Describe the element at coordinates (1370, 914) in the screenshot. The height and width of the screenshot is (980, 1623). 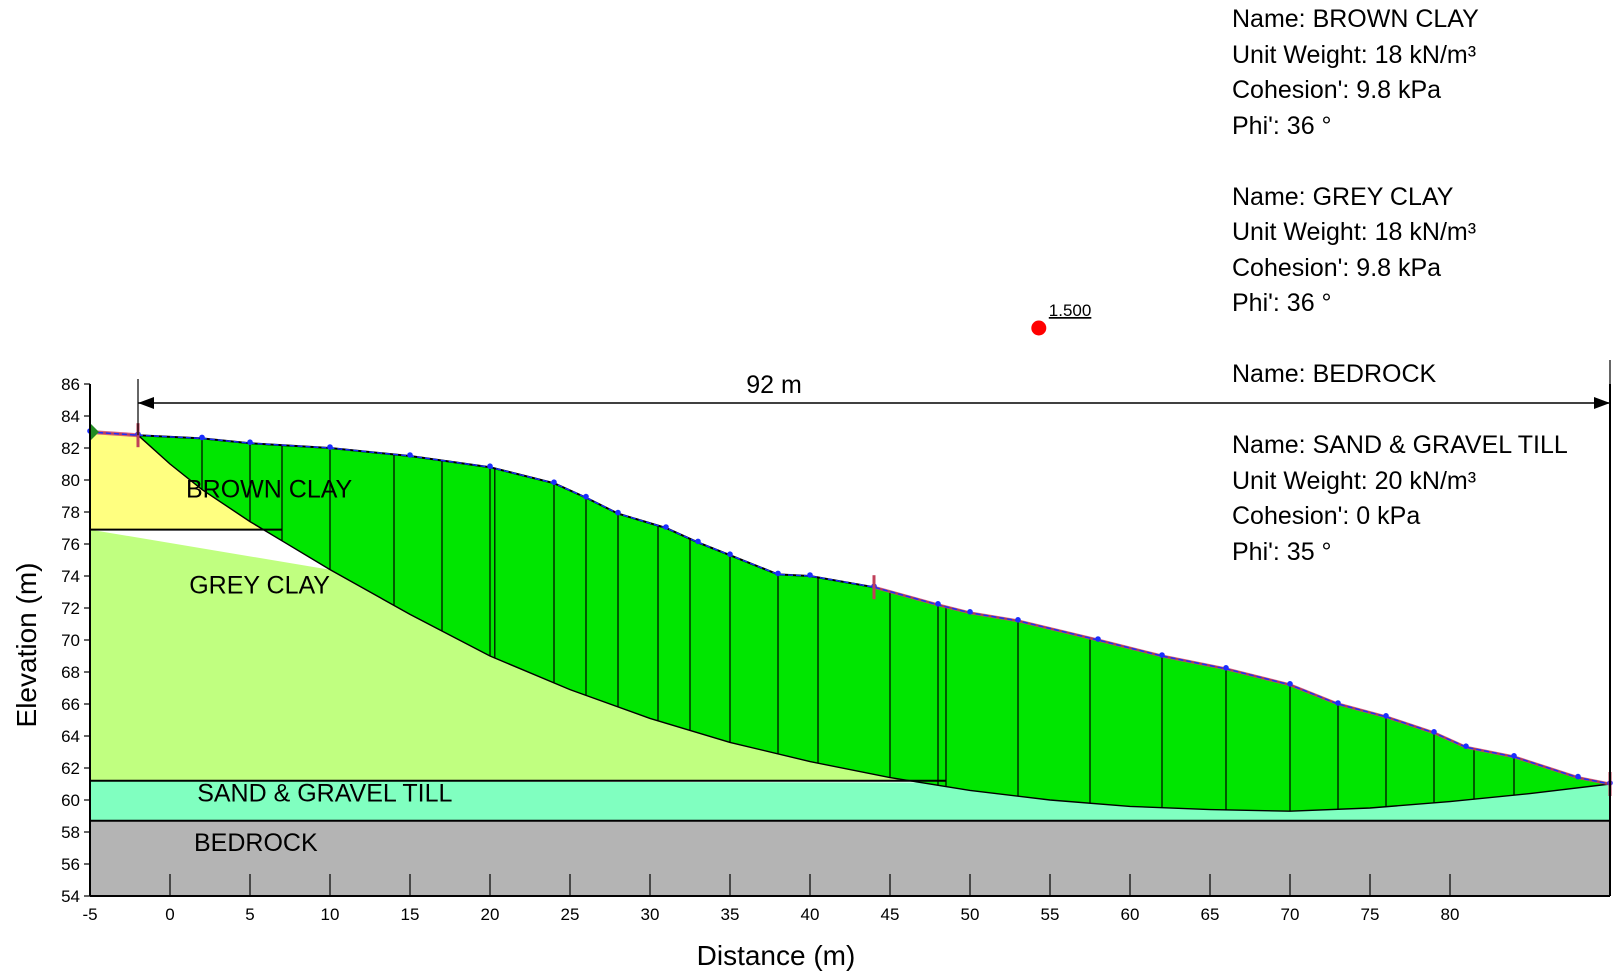
I see `x-tick-label: 75` at that location.